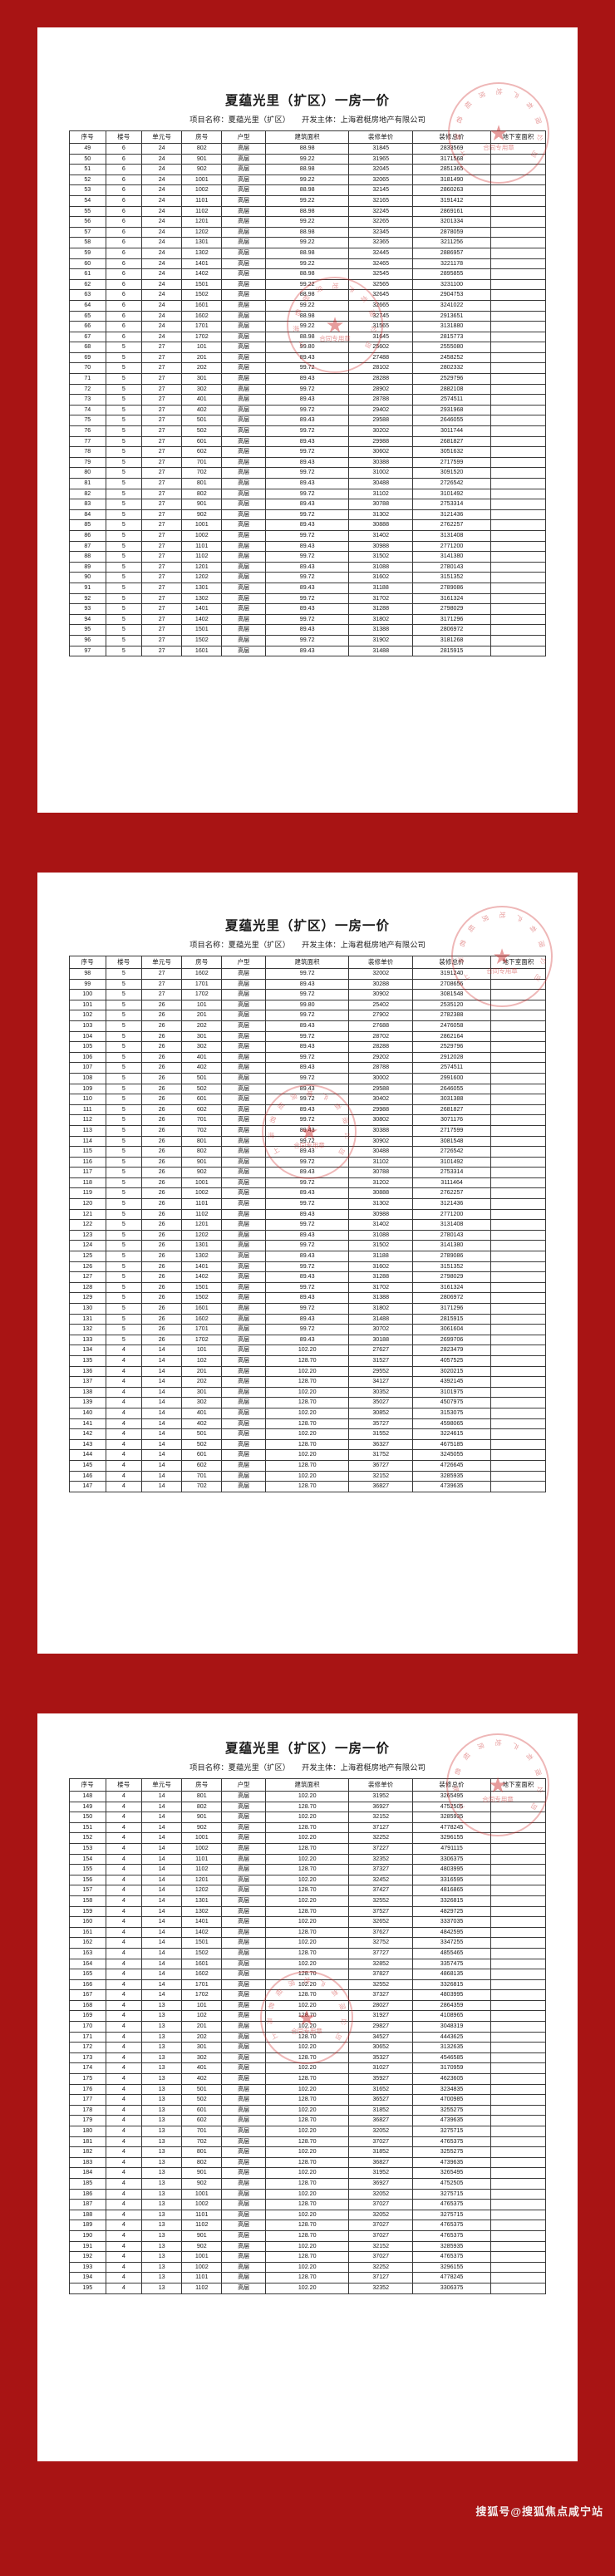  I want to click on cell-建筑面积: 99.72, so click(307, 368).